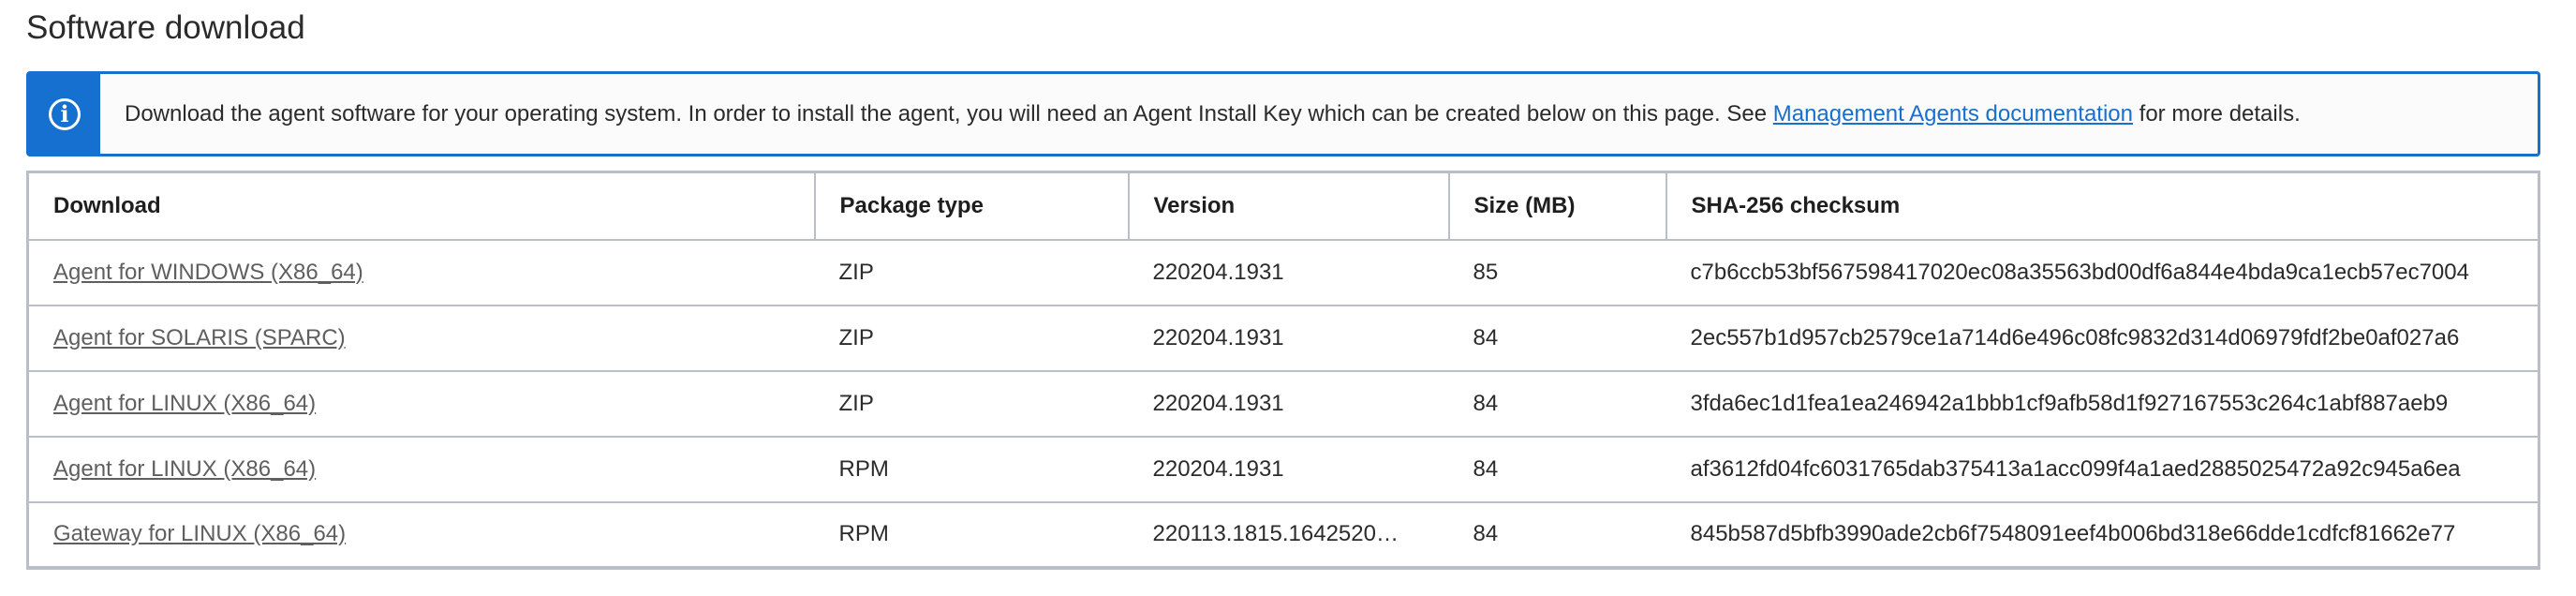 The image size is (2576, 596). I want to click on header-size: Size (MB), so click(1557, 206).